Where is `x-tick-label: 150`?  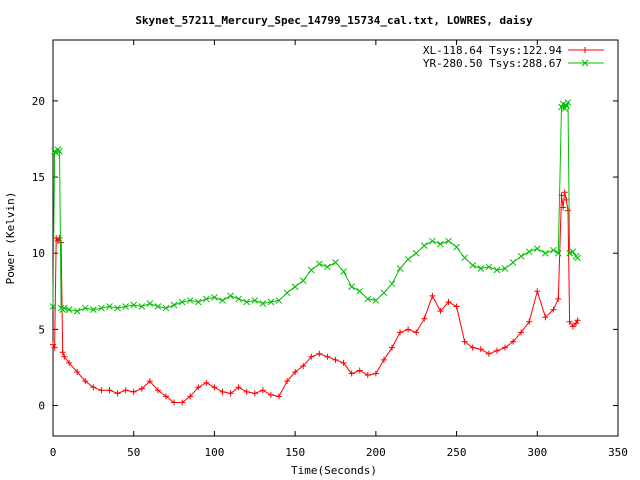
x-tick-label: 150 is located at coordinates (295, 452).